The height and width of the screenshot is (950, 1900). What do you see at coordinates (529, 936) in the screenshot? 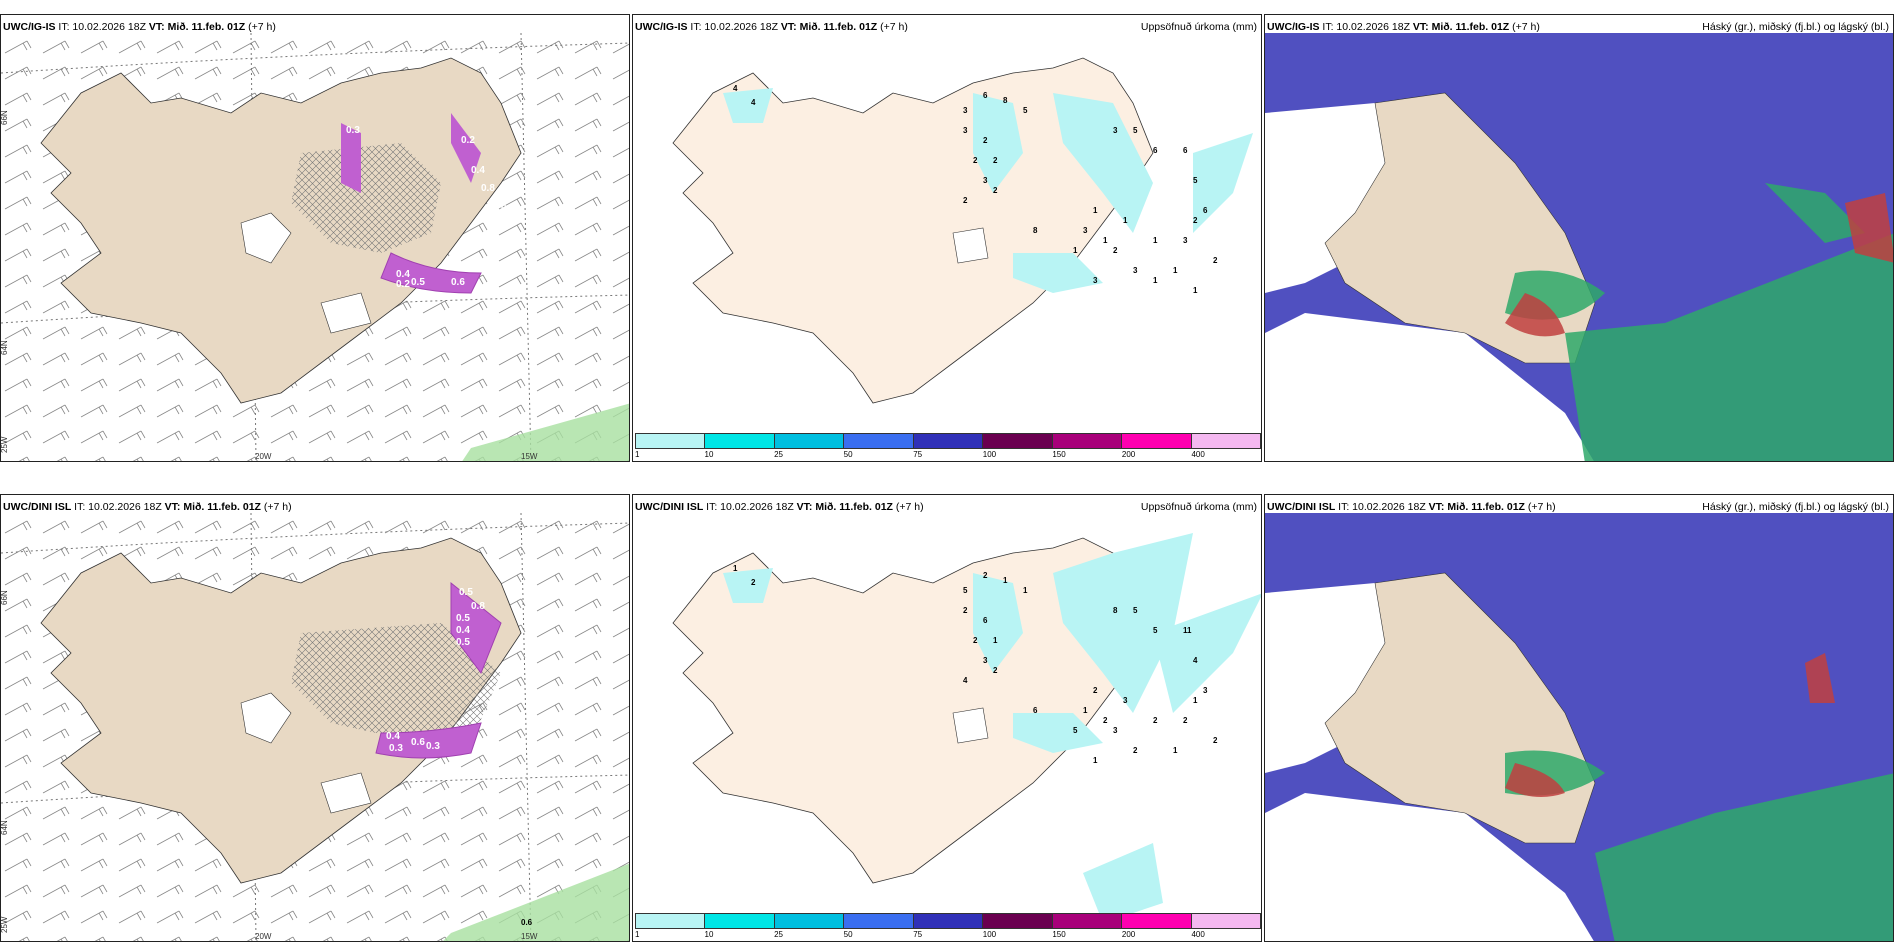
I see `lon-label: 15W` at bounding box center [529, 936].